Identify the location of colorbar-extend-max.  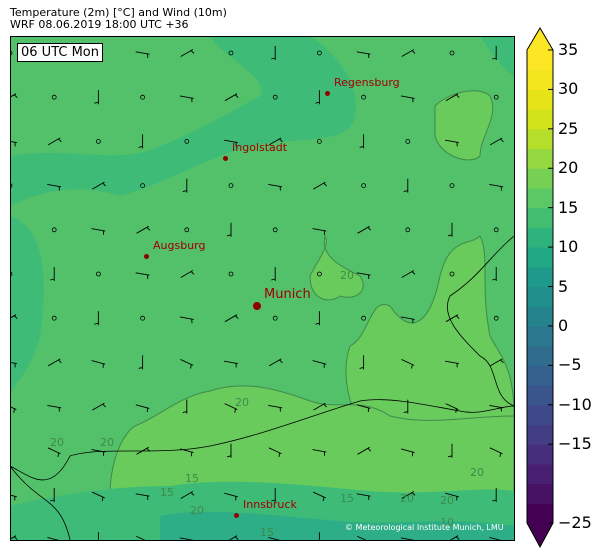
(540, 39).